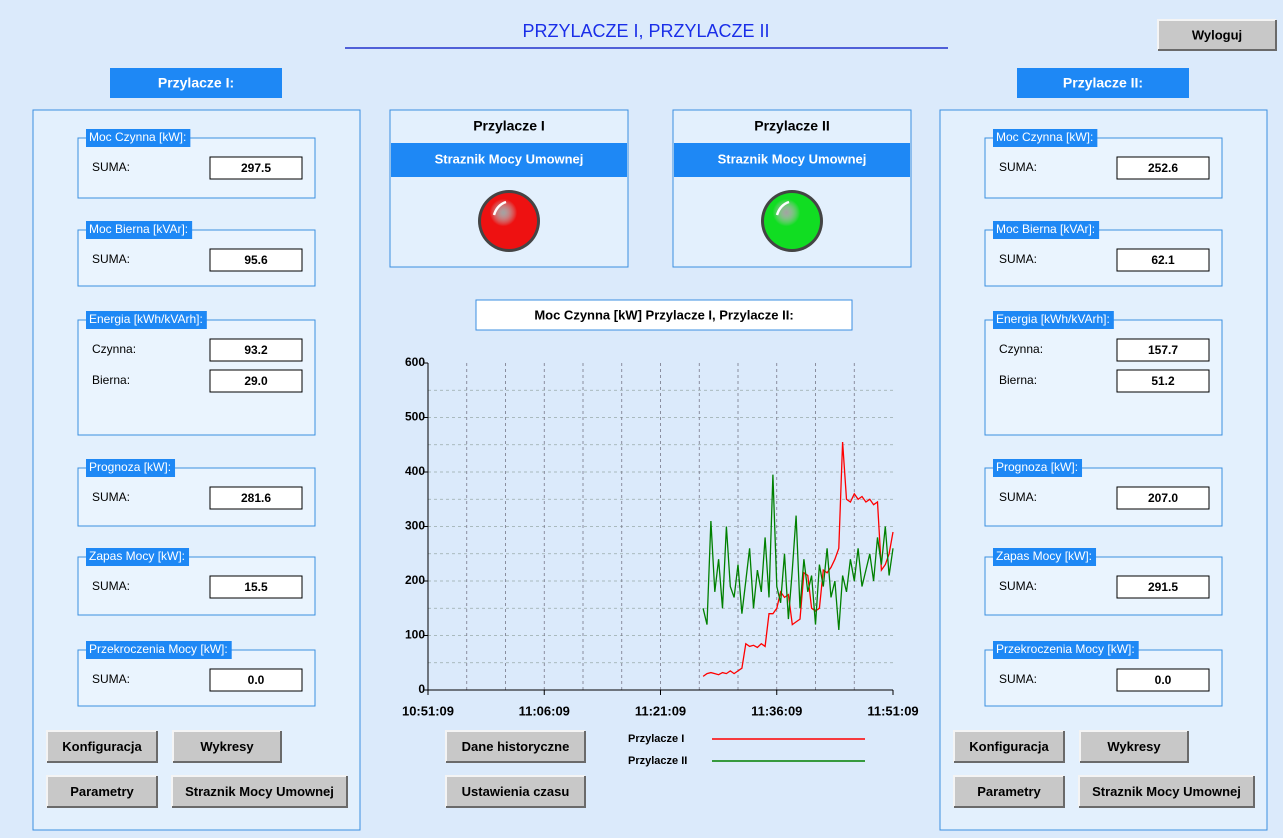  I want to click on lamp-highlight, so click(499, 208).